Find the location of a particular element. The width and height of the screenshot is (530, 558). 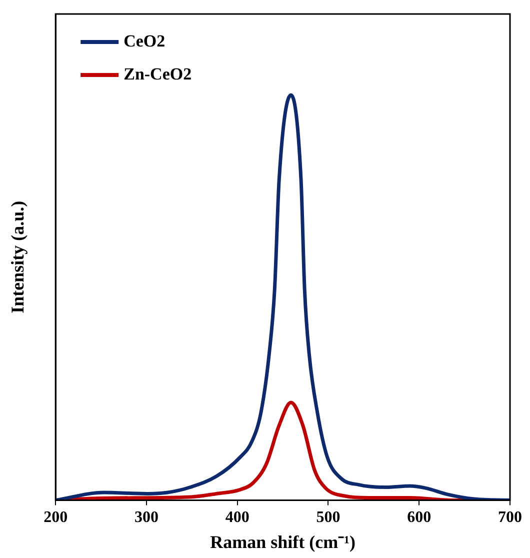

x-tick-label: 700 is located at coordinates (510, 517).